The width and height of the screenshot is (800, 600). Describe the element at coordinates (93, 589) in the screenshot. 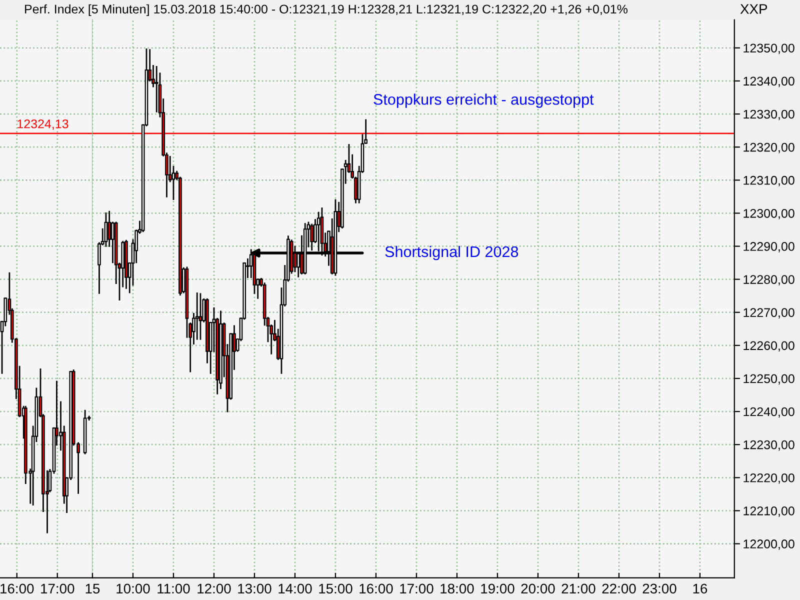

I see `x-tick-label: 15` at that location.